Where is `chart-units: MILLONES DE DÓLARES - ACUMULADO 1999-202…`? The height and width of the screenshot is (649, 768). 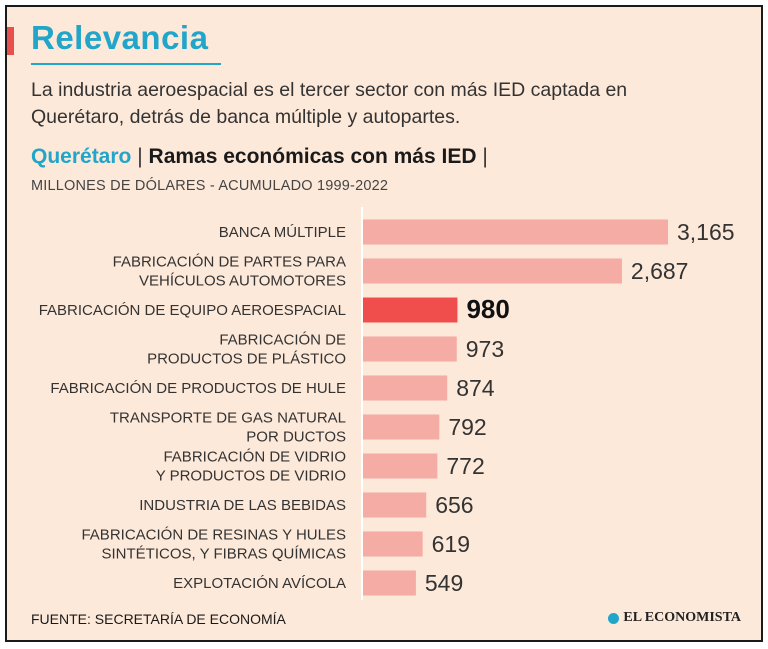 chart-units: MILLONES DE DÓLARES - ACUMULADO 1999-202… is located at coordinates (210, 186).